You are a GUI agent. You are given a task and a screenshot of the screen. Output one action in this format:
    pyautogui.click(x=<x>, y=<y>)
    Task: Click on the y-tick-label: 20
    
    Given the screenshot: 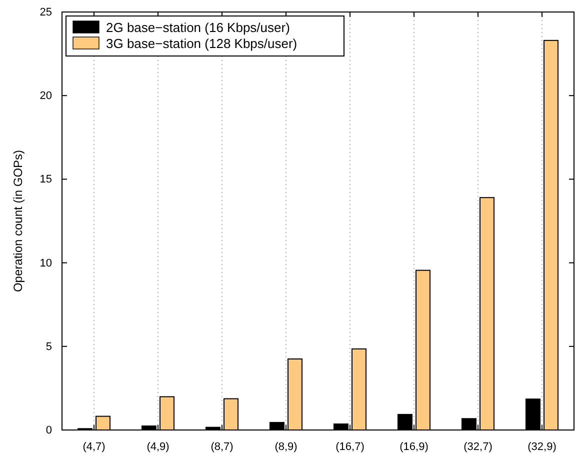 What is the action you would take?
    pyautogui.click(x=46, y=96)
    